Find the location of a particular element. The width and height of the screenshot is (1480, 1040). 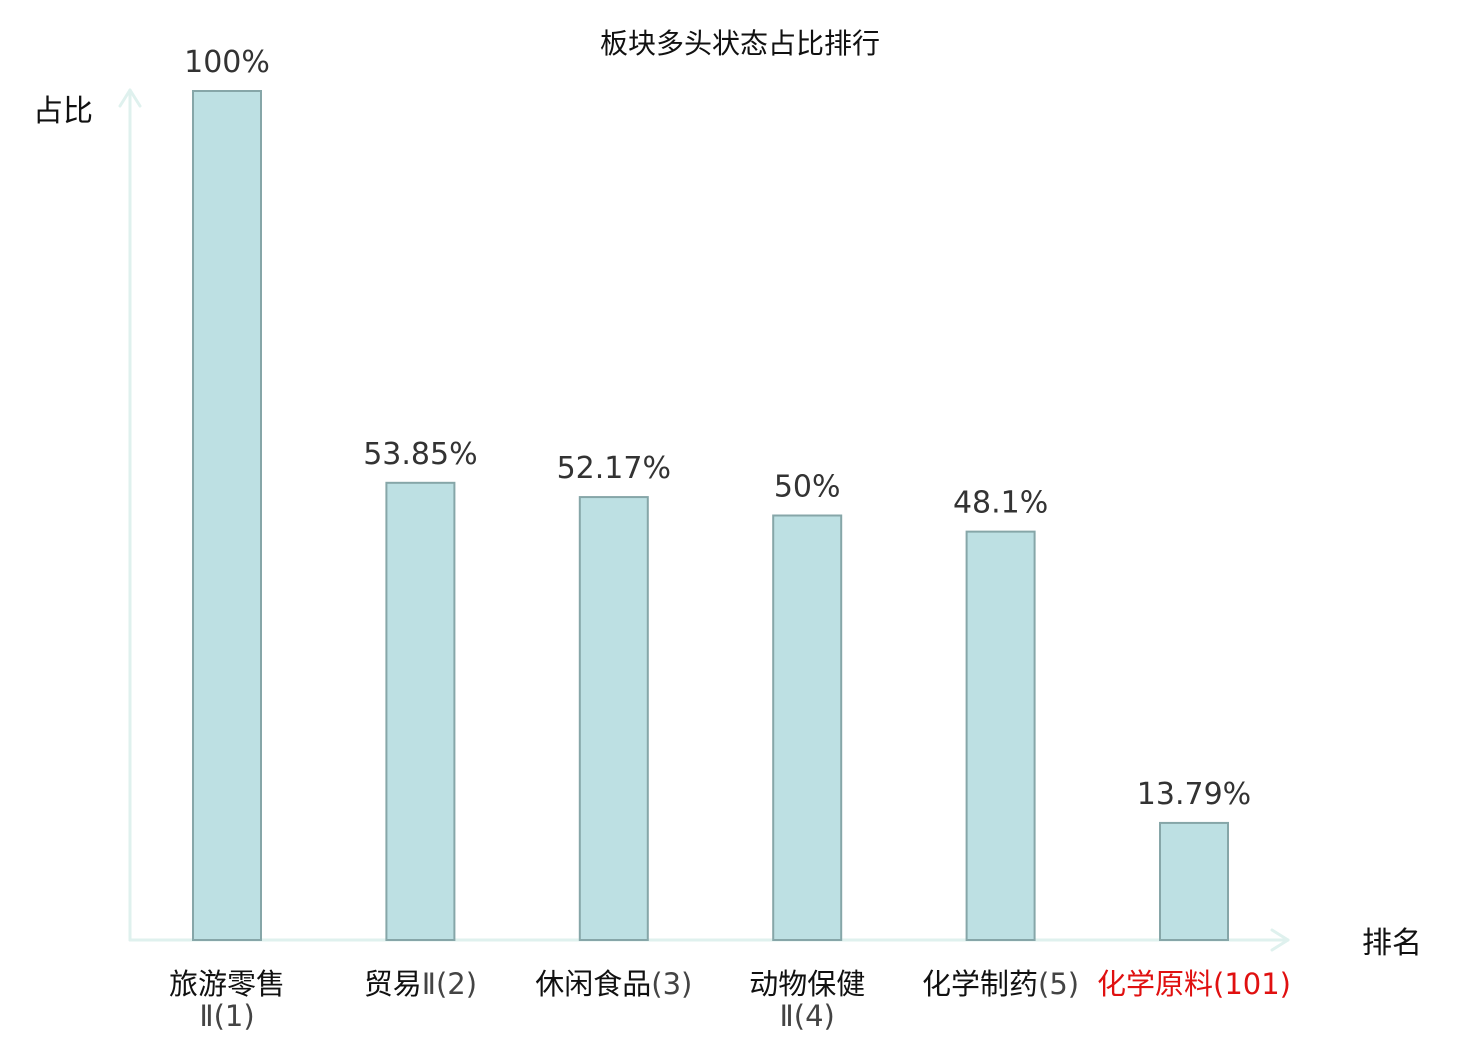

value-label: 52.17% is located at coordinates (614, 468).